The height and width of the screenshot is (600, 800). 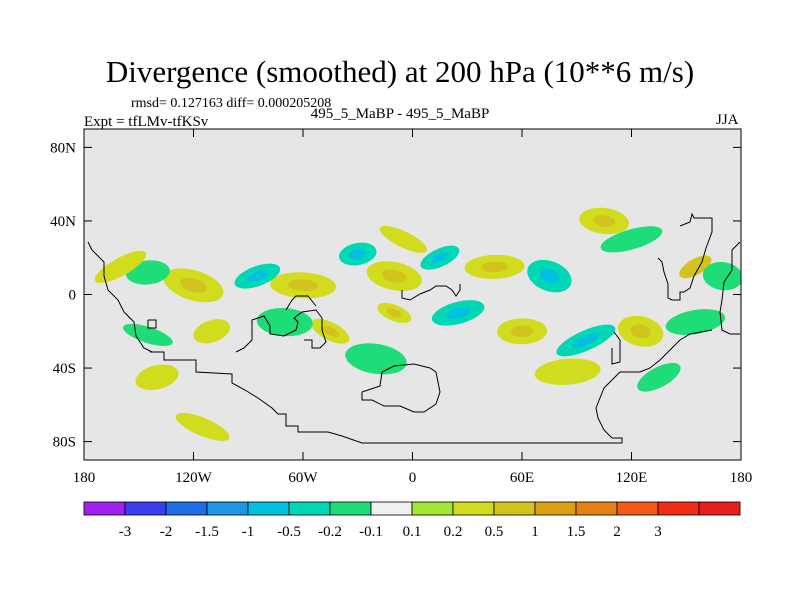 I want to click on stats-text: rmsd= 0.127163 diff= 0.000205208, so click(x=231, y=103).